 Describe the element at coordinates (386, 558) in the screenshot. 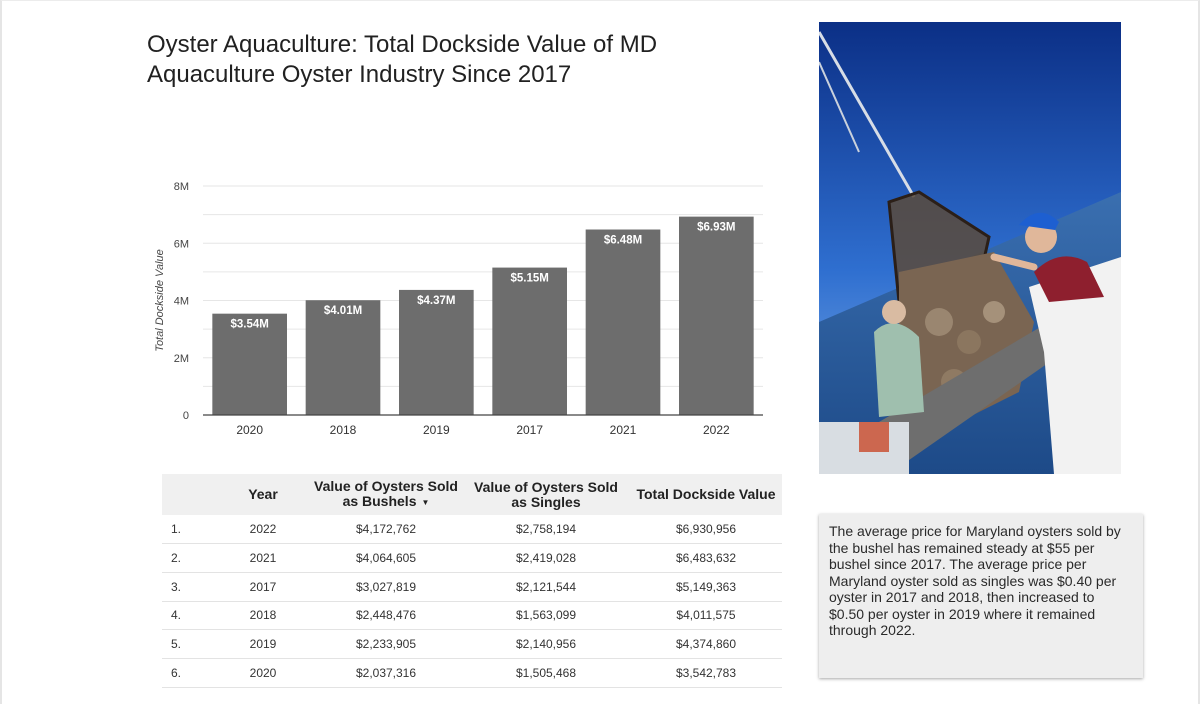

I see `cell-bushels: $4,064,605` at that location.